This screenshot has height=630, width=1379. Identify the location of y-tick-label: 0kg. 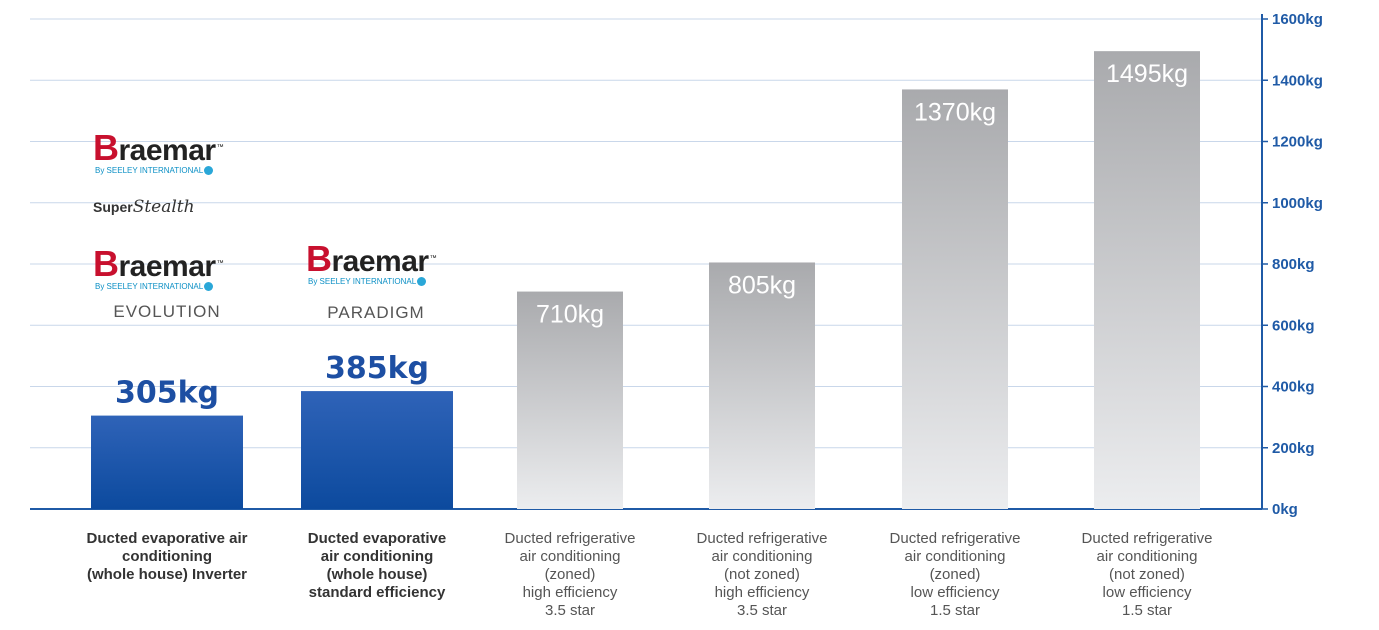
(1285, 509).